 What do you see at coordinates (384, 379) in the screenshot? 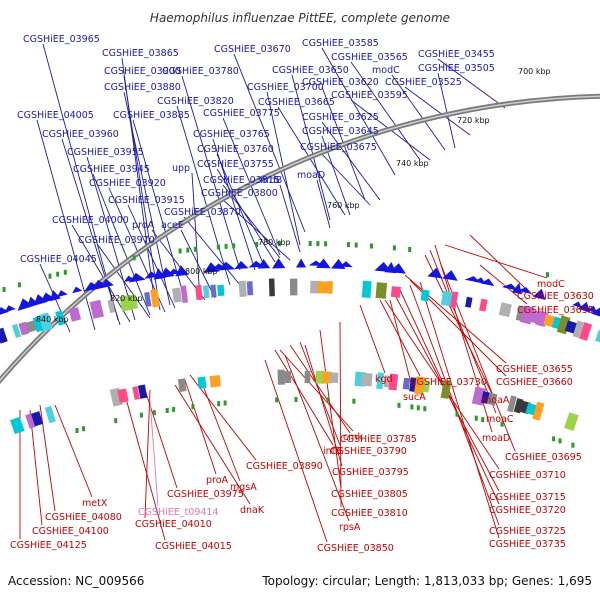
I see `minus-gene-label: kgd` at bounding box center [384, 379].